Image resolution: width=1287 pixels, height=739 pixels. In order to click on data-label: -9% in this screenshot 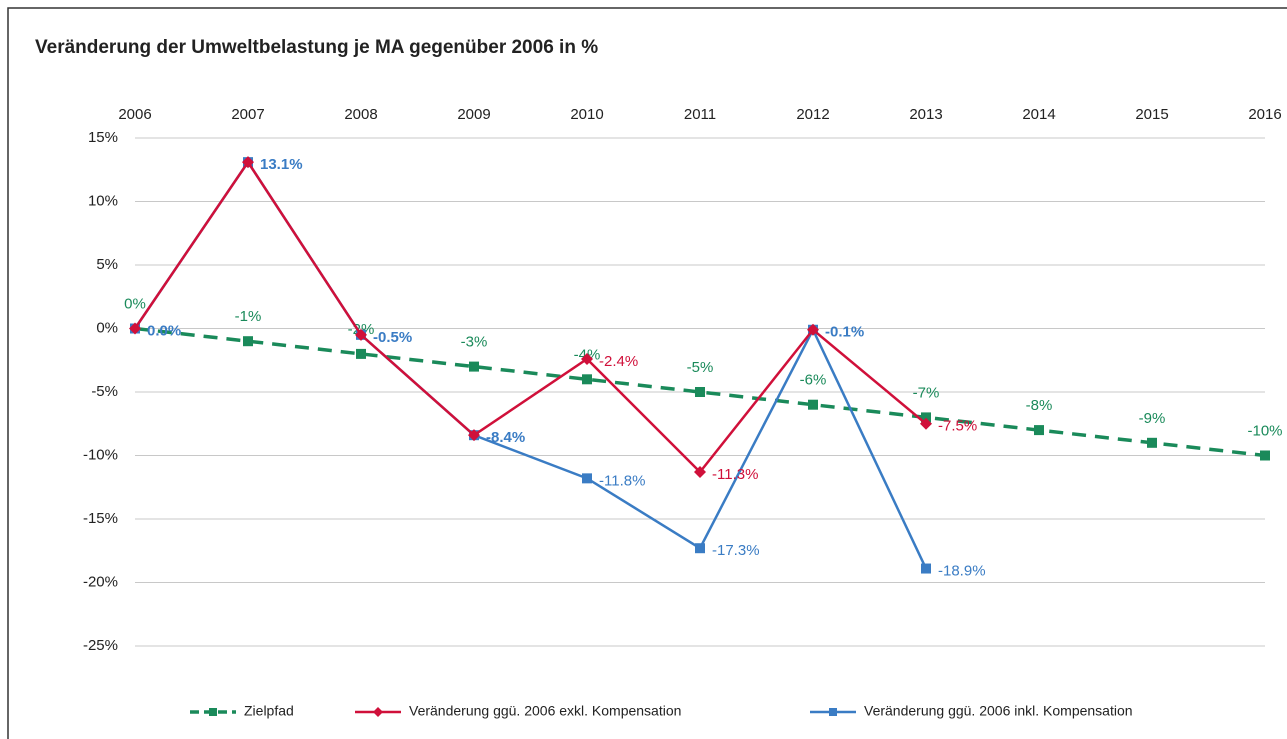, I will do `click(1152, 418)`.